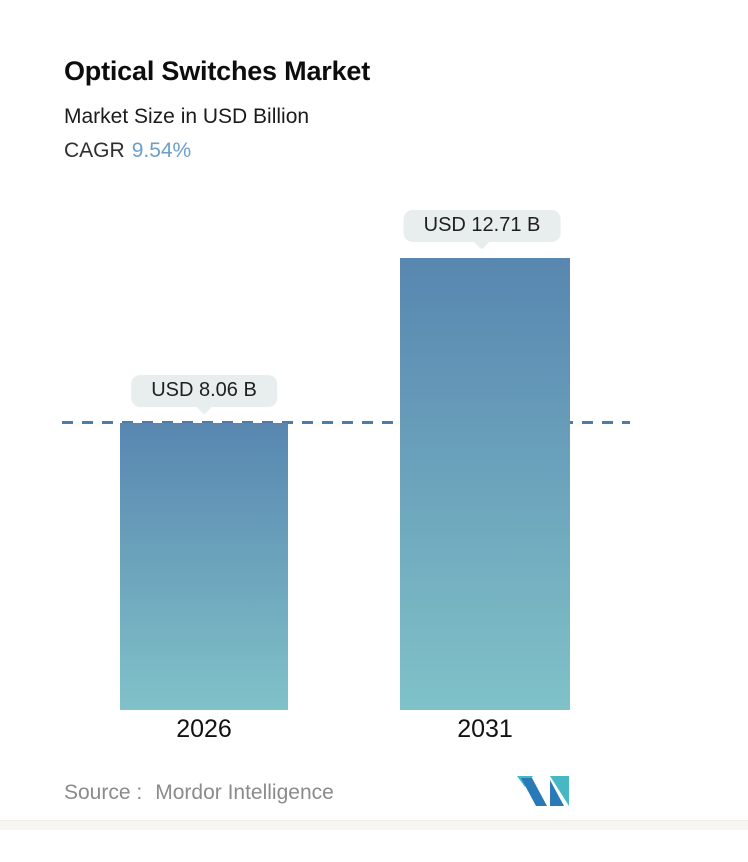  What do you see at coordinates (346, 422) in the screenshot?
I see `baseline-dashed-line` at bounding box center [346, 422].